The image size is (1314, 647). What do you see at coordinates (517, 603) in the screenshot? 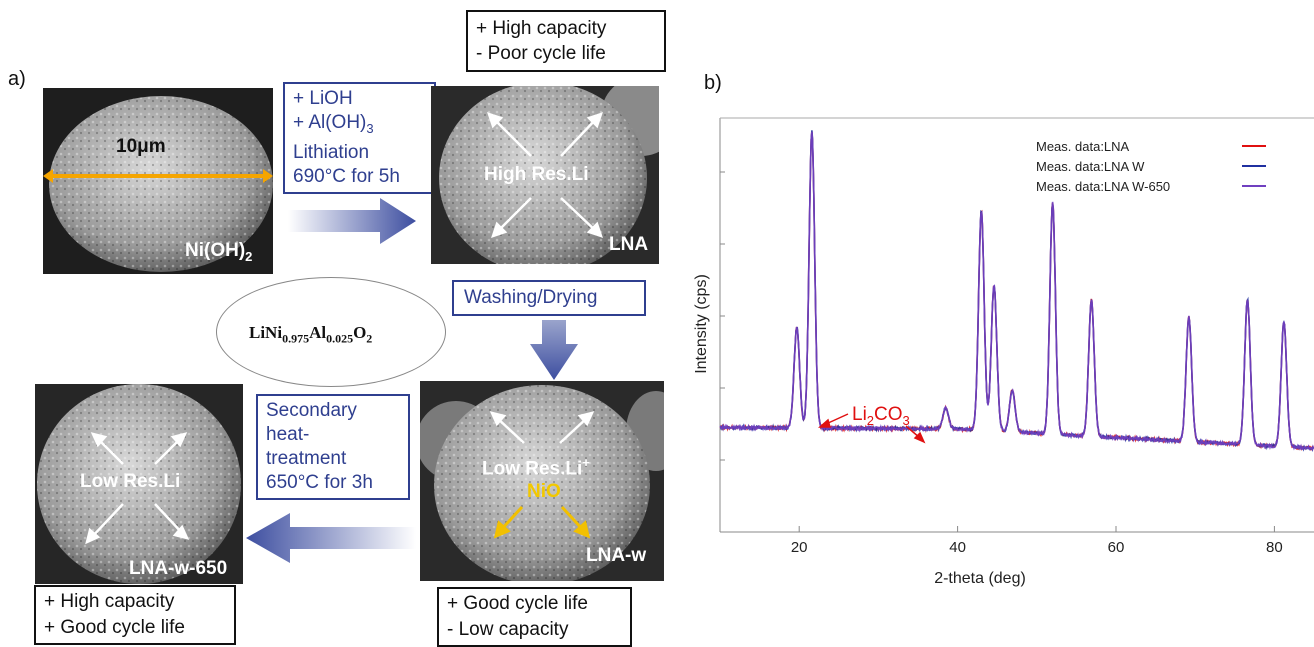
I see `br-result-line1: + Good cycle life` at bounding box center [517, 603].